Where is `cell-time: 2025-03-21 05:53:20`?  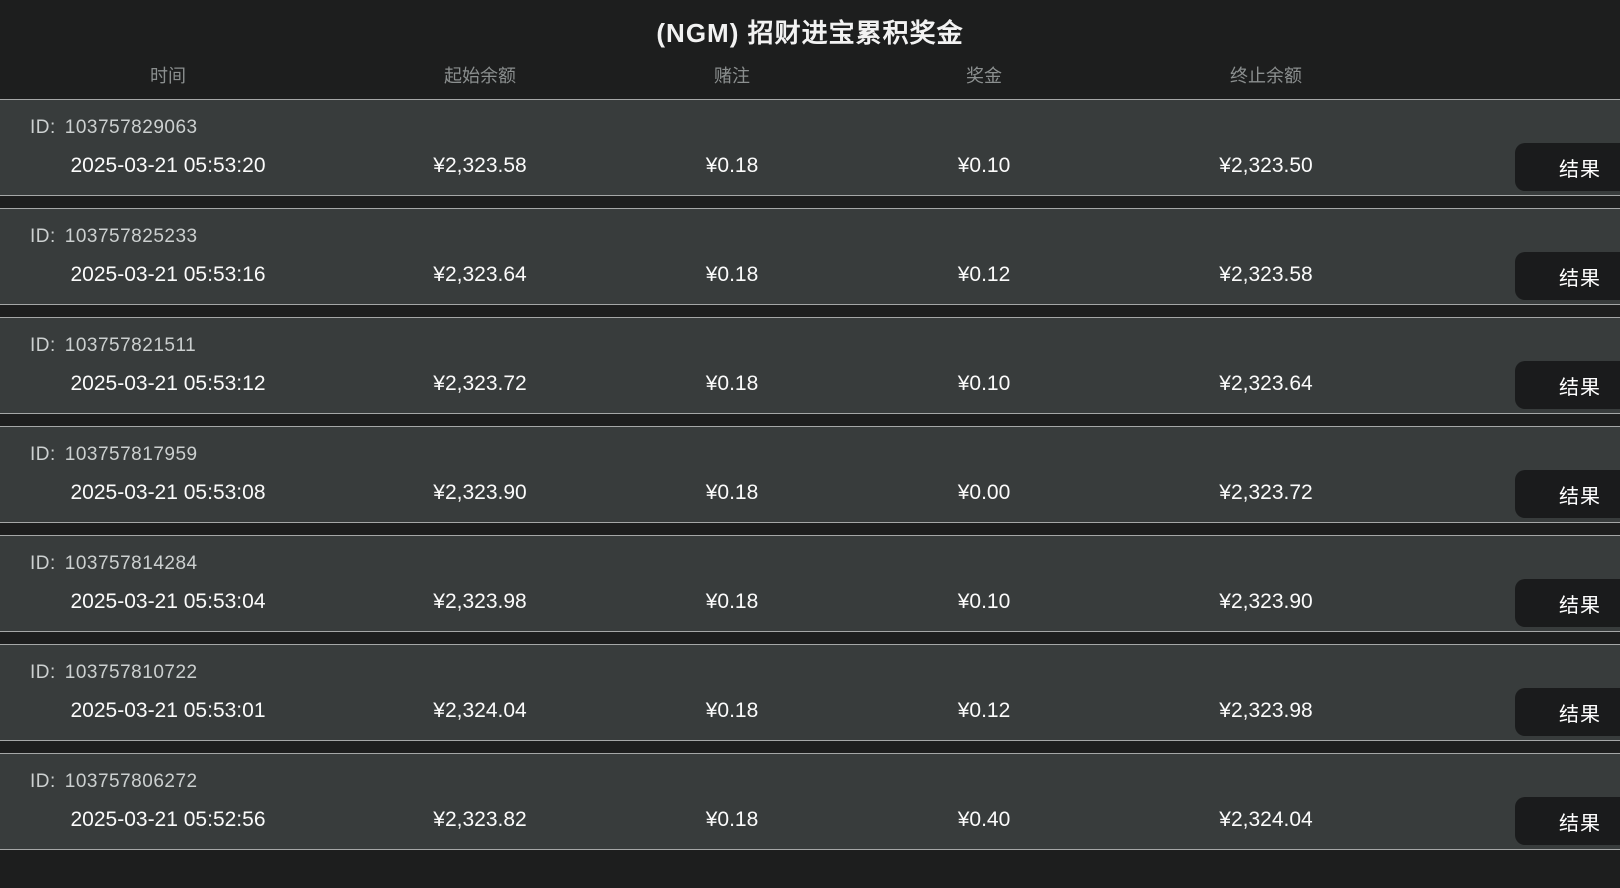
cell-time: 2025-03-21 05:53:20 is located at coordinates (168, 165).